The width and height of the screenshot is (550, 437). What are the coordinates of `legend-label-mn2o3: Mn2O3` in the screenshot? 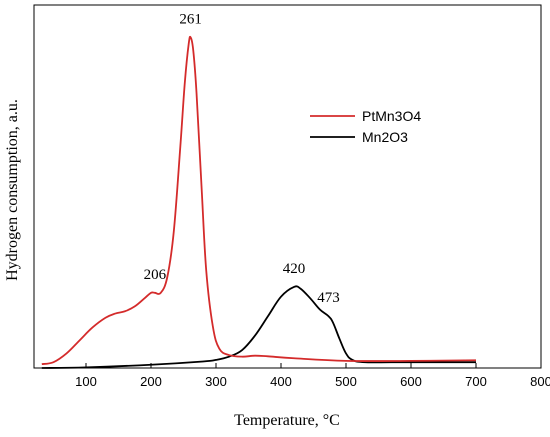 It's located at (385, 137).